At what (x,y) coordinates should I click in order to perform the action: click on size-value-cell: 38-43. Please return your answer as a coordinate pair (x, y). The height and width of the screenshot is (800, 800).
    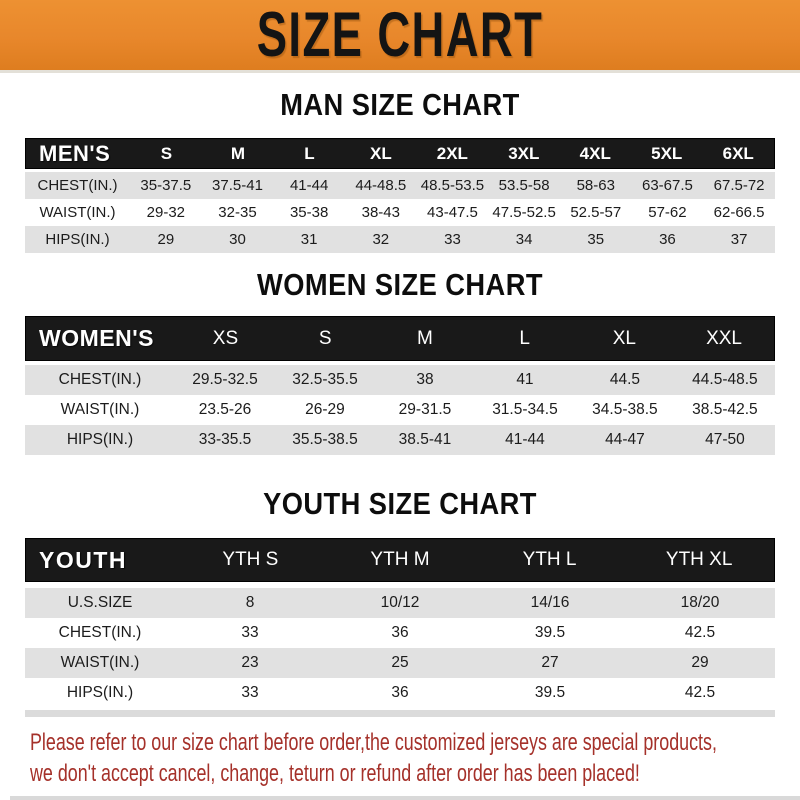
    Looking at the image, I should click on (380, 212).